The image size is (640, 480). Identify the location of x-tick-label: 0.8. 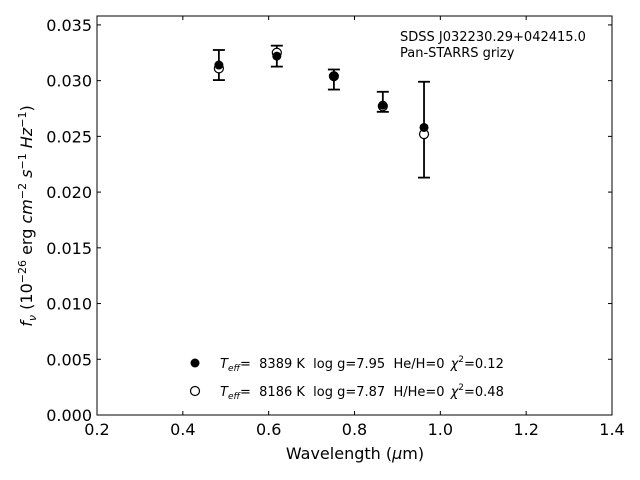
(354, 429).